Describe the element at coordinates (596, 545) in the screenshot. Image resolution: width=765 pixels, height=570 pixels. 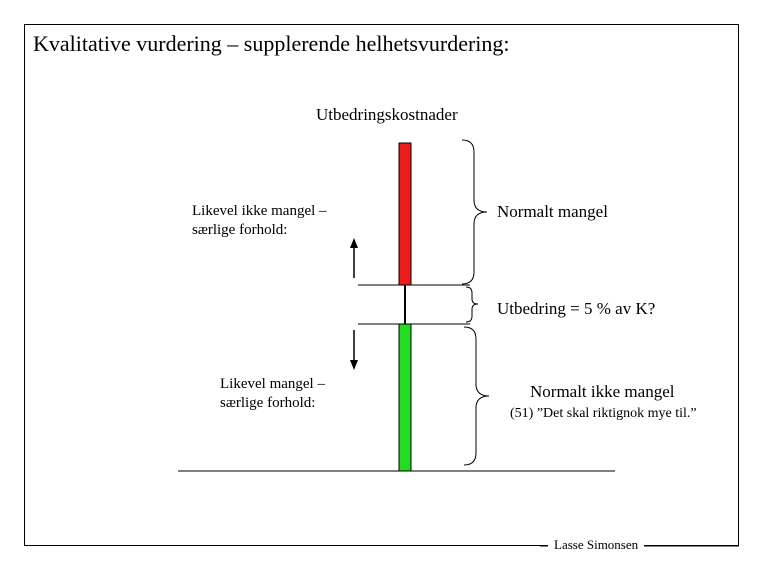
I see `author-footer: Lasse Simonsen` at that location.